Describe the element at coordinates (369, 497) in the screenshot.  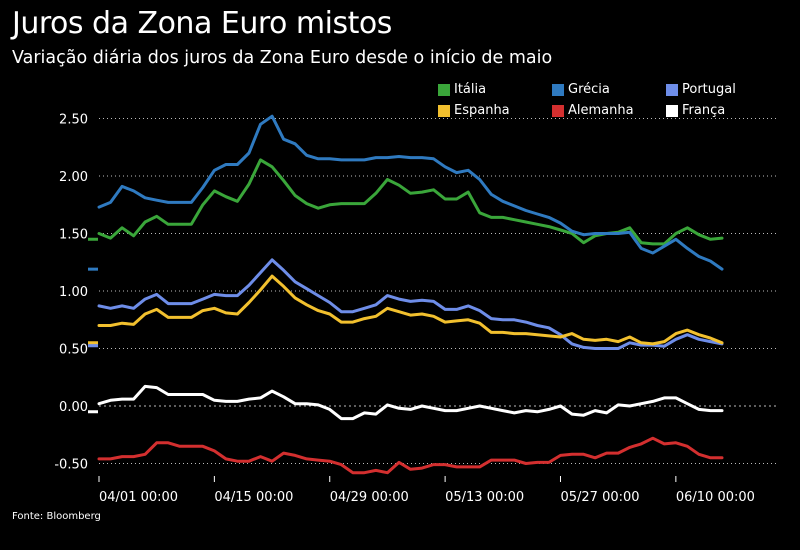
I see `x-tick-label: 04/29 00:00` at that location.